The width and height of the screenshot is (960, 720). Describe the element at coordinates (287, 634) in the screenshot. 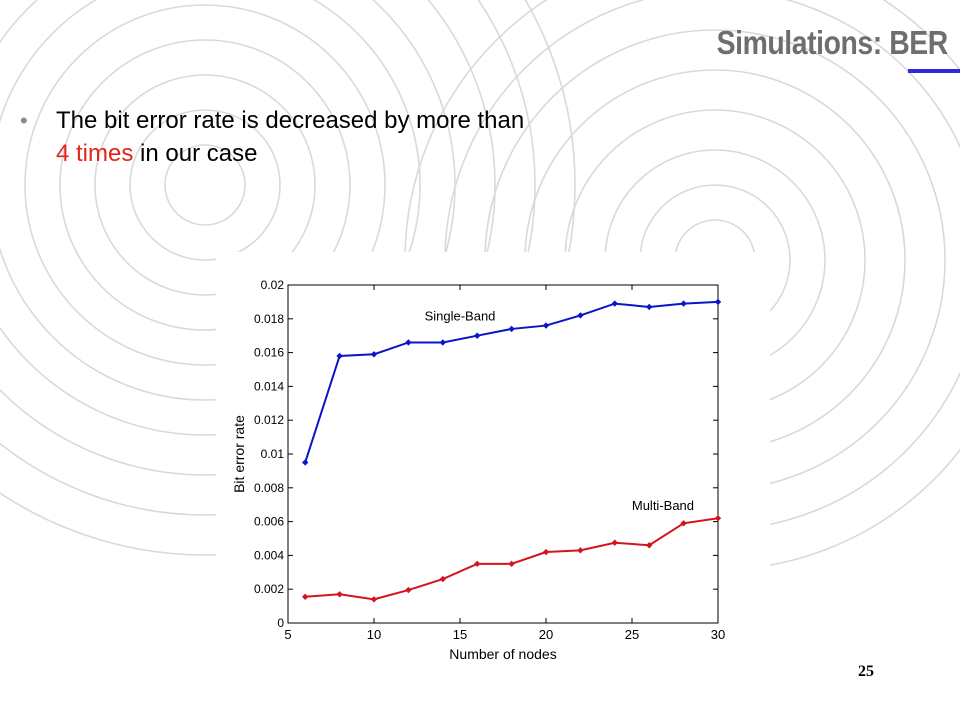

I see `x-tick-label: 5` at that location.